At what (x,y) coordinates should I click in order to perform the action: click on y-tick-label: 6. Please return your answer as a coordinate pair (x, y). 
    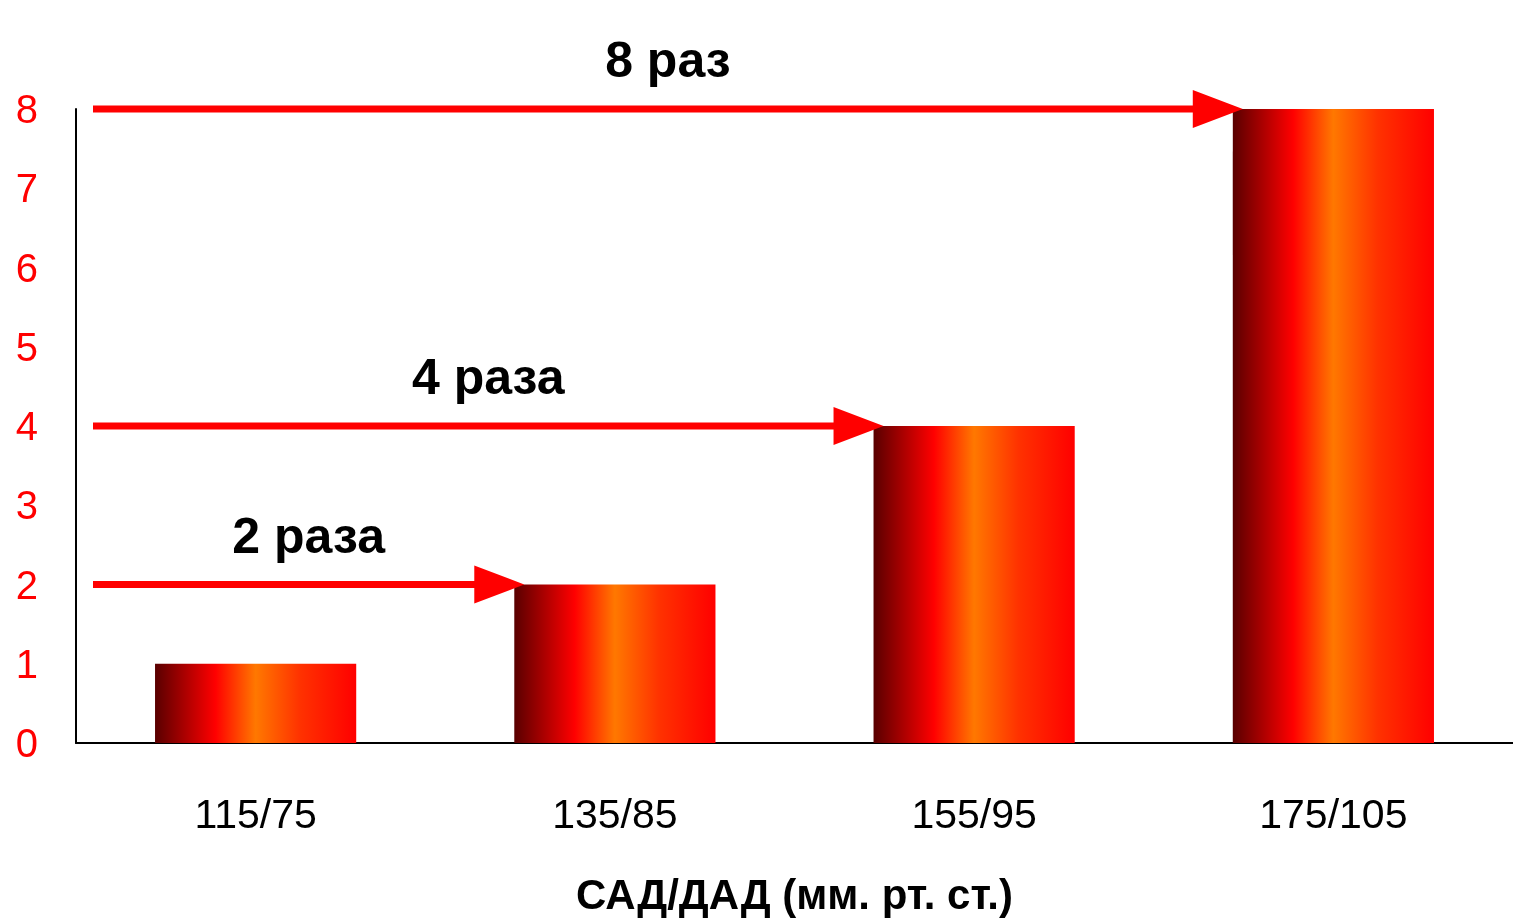
    Looking at the image, I should click on (26, 267).